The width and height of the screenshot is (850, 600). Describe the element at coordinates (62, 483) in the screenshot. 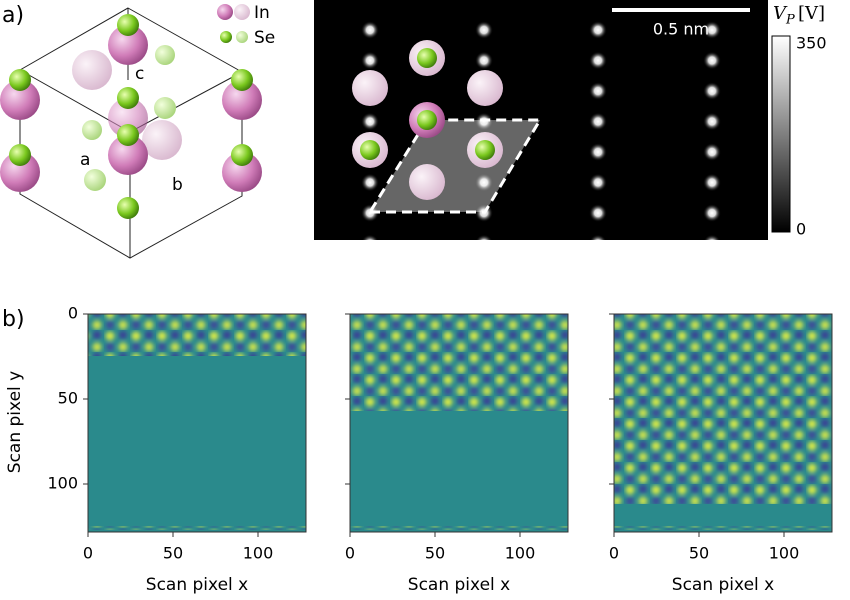

I see `y-tick-label: 100` at that location.